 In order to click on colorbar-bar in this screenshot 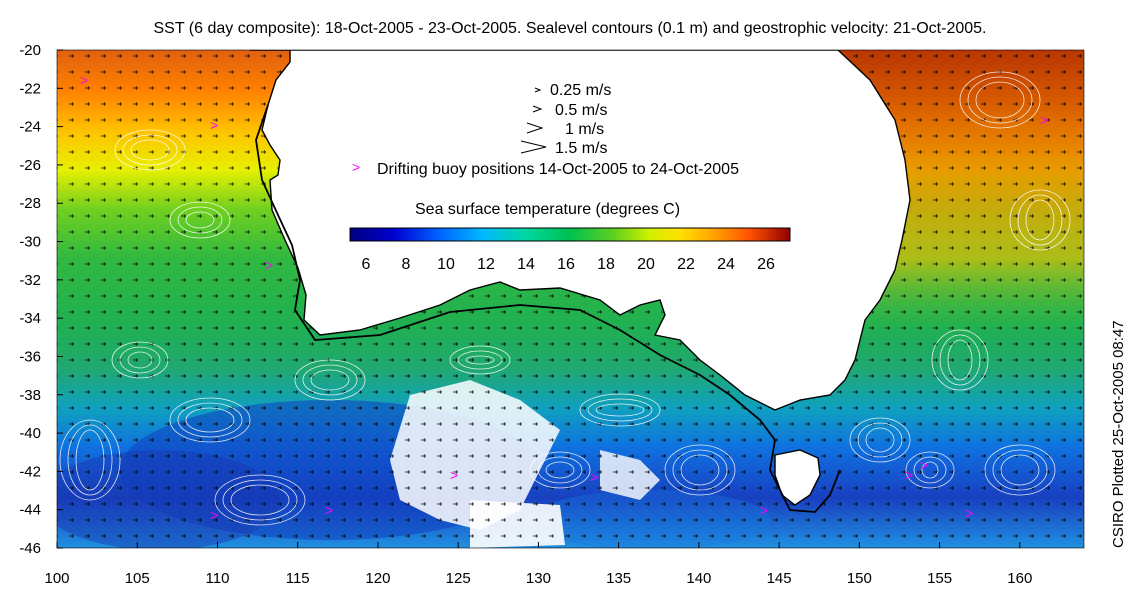, I will do `click(570, 234)`.